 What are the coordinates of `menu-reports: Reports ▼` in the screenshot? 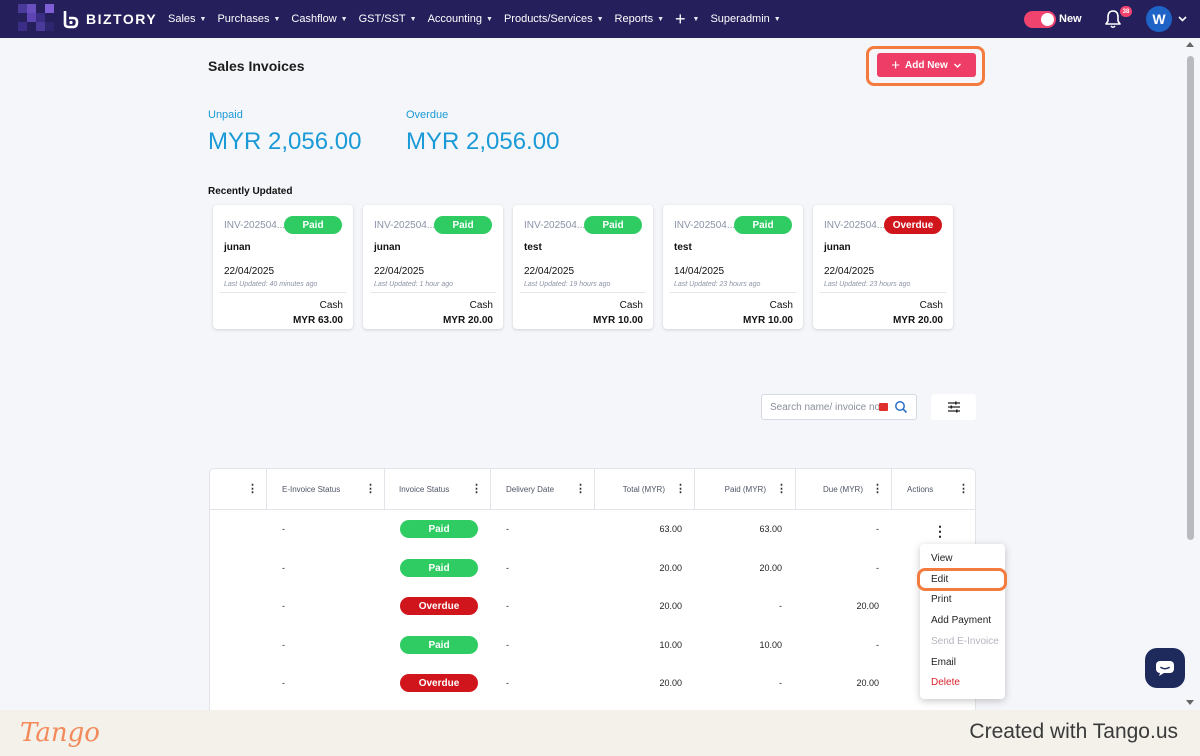 It's located at (639, 19).